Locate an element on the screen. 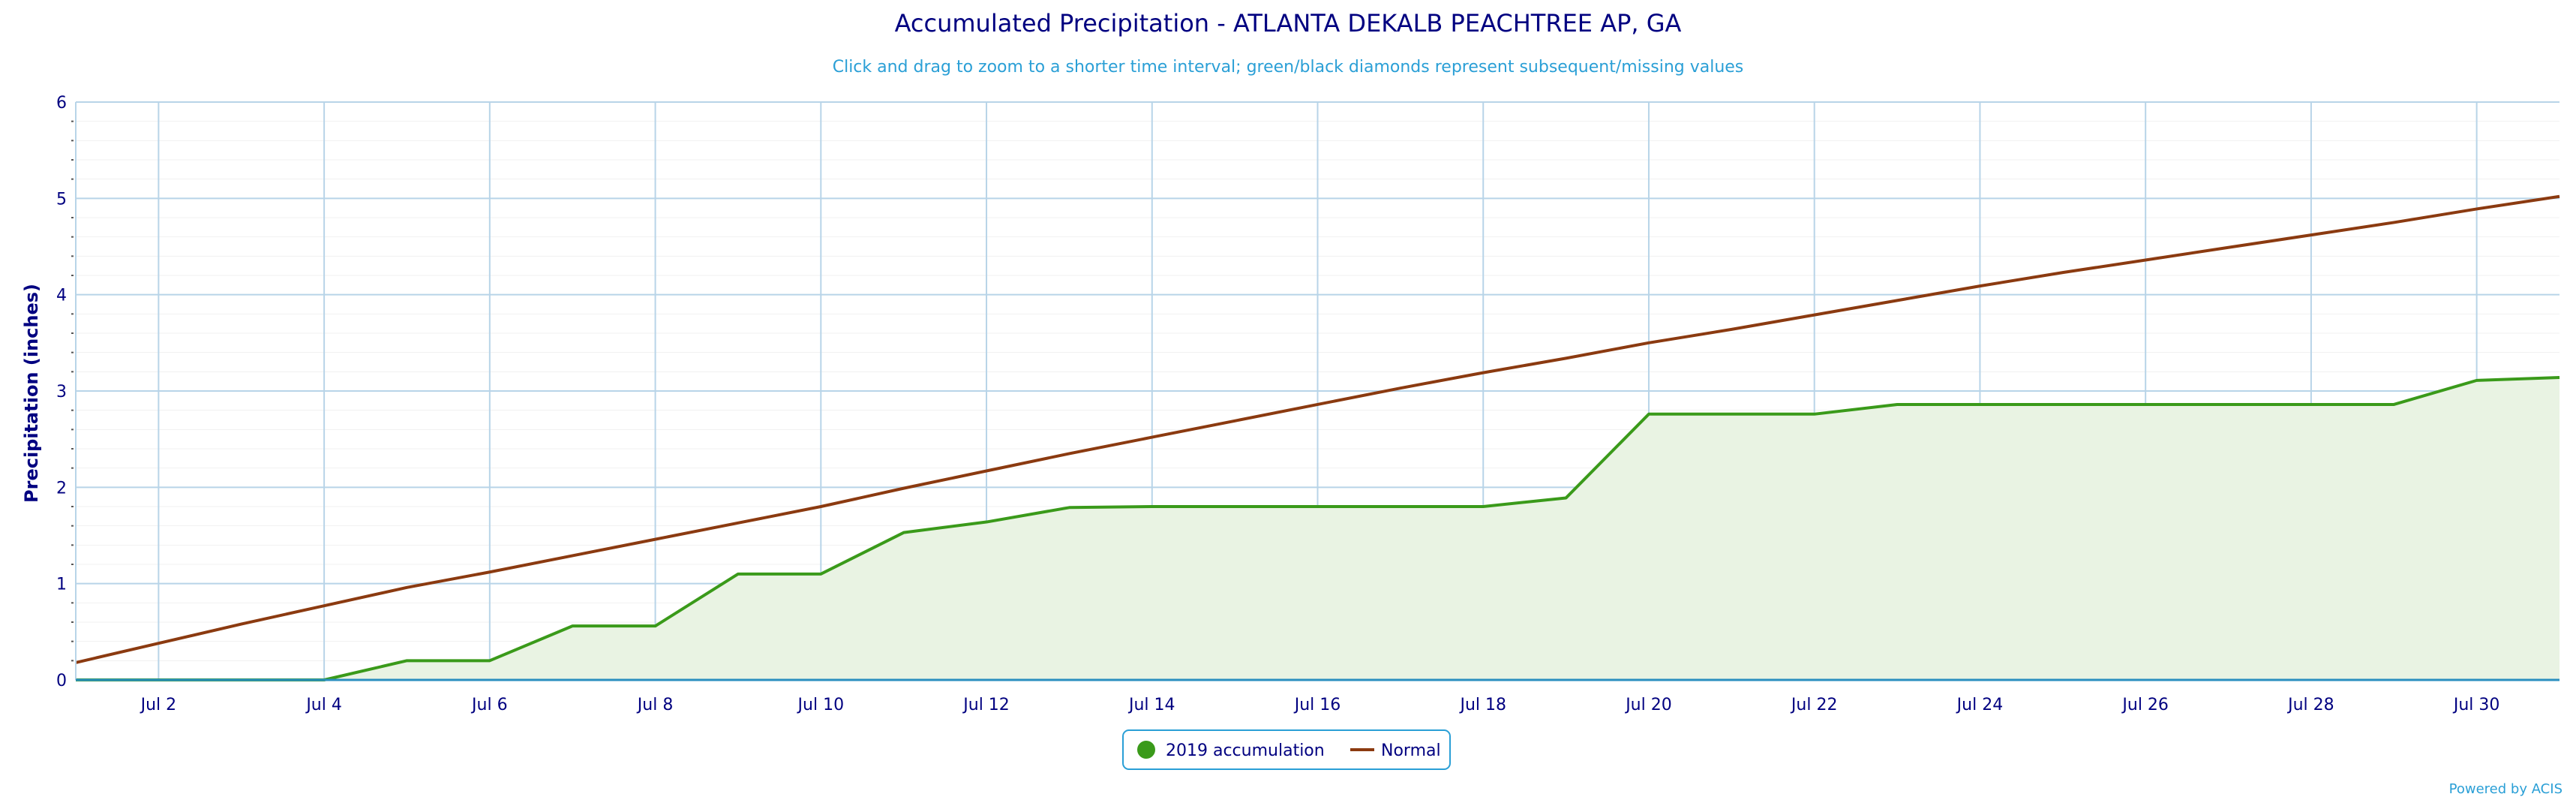 The height and width of the screenshot is (800, 2576). x-tick-label: Jul 8 is located at coordinates (655, 705).